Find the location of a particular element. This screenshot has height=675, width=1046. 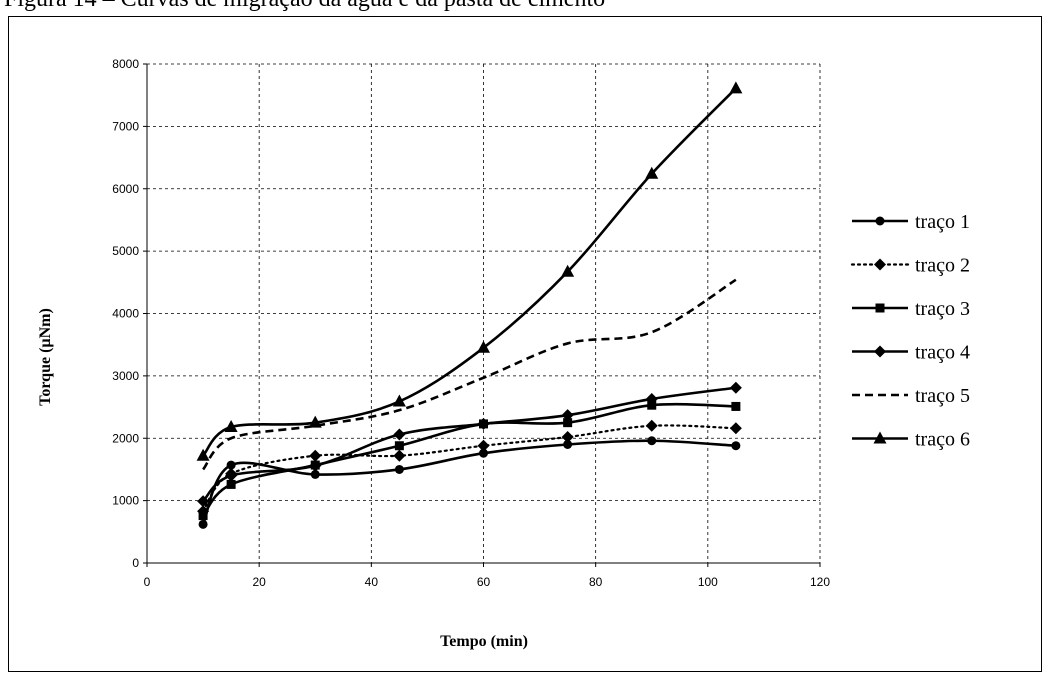

legend-item: traço 5 is located at coordinates (911, 396).